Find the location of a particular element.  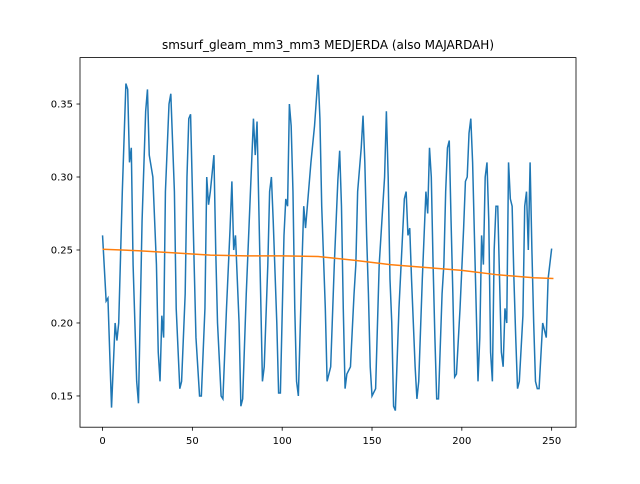

x-tick-label: 100 is located at coordinates (282, 441).